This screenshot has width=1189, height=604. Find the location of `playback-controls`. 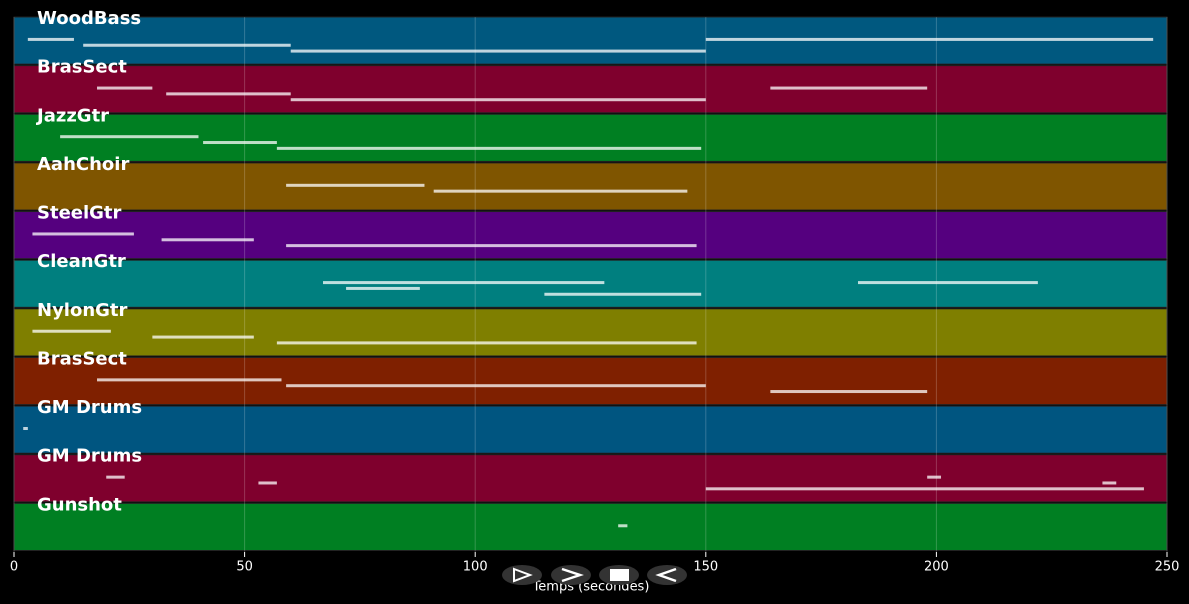

playback-controls is located at coordinates (594, 575).